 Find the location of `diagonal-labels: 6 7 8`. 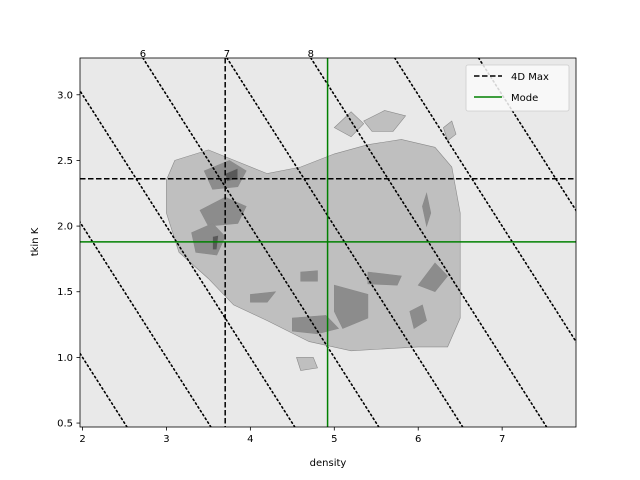

diagonal-labels: 6 7 8 is located at coordinates (227, 54).